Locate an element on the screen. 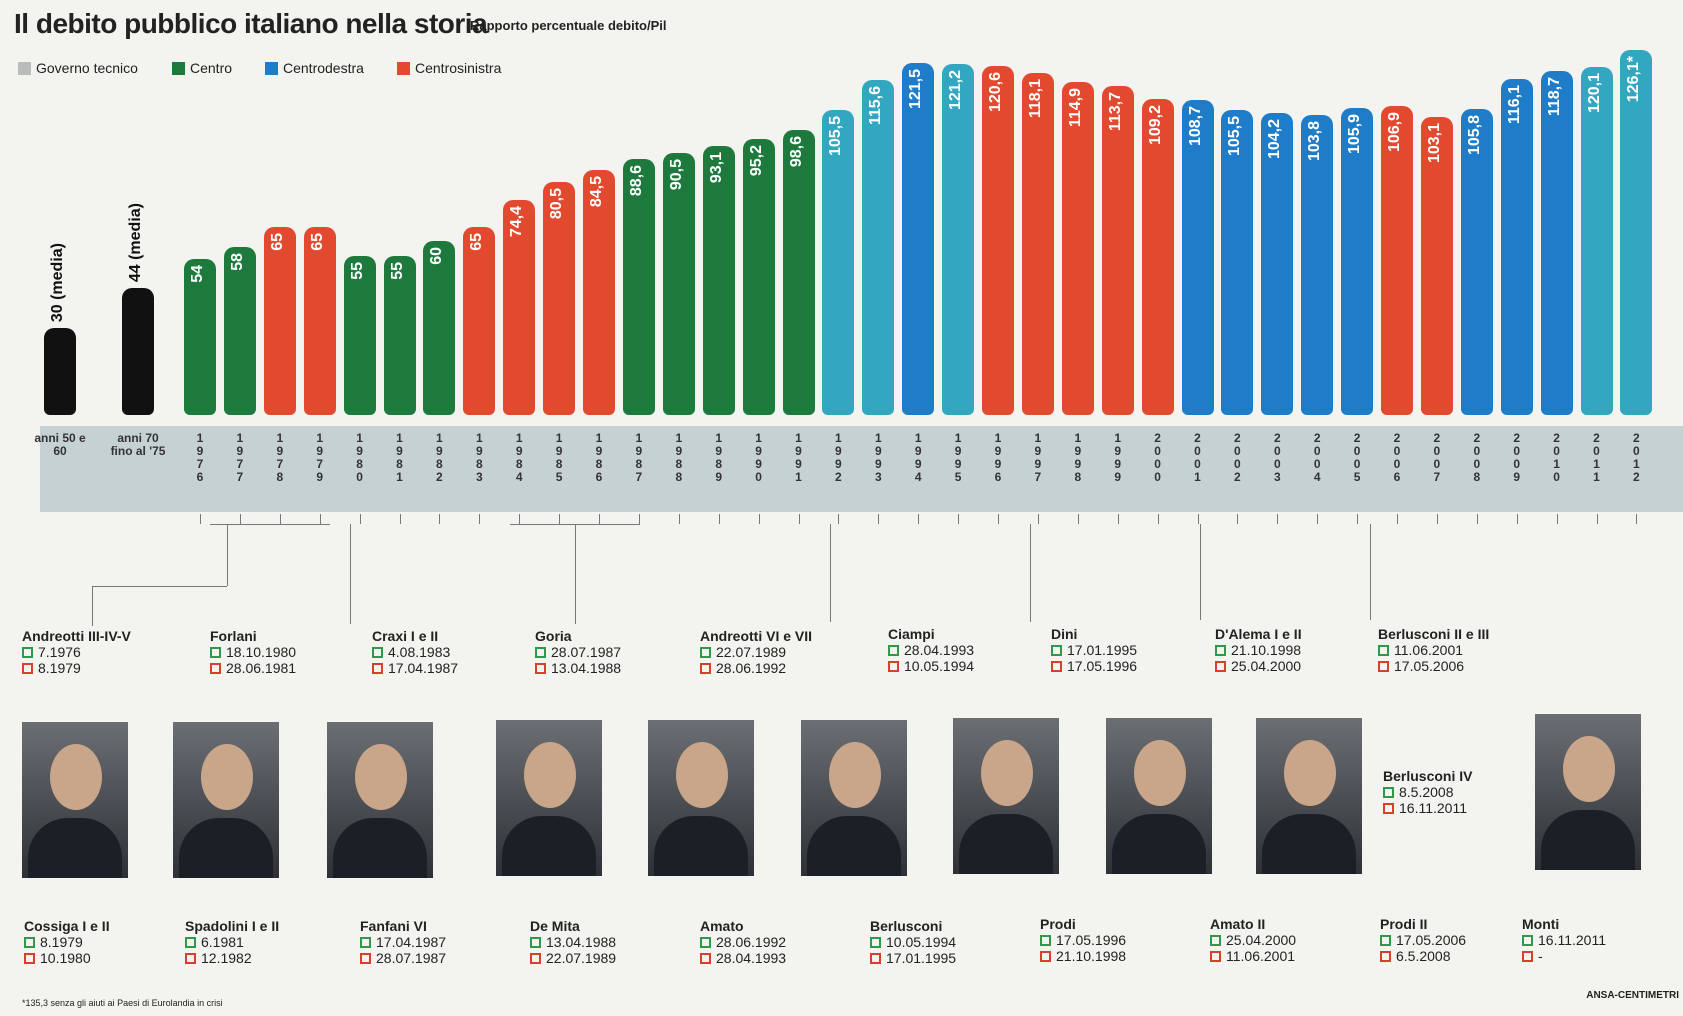 Image resolution: width=1683 pixels, height=1016 pixels. date-text: 21.10.1998 is located at coordinates (1266, 650).